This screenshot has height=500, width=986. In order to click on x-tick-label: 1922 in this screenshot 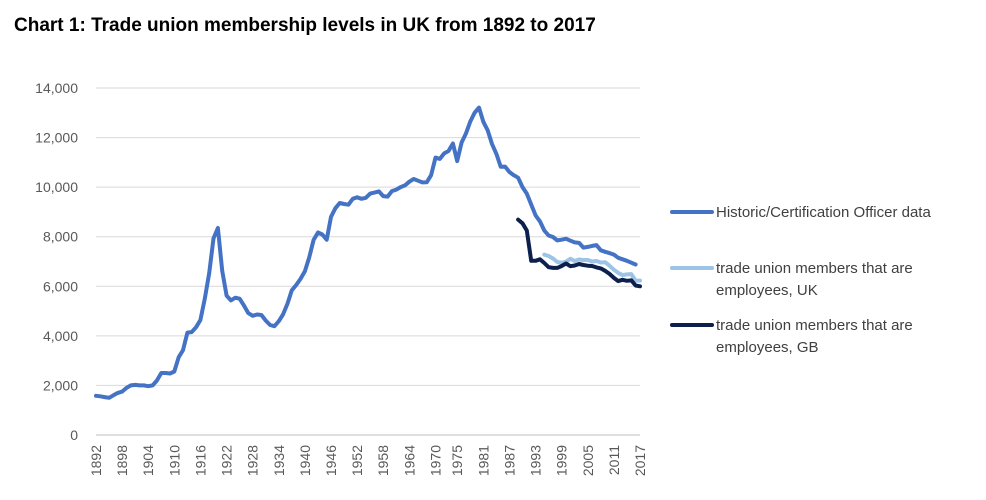, I will do `click(227, 460)`.